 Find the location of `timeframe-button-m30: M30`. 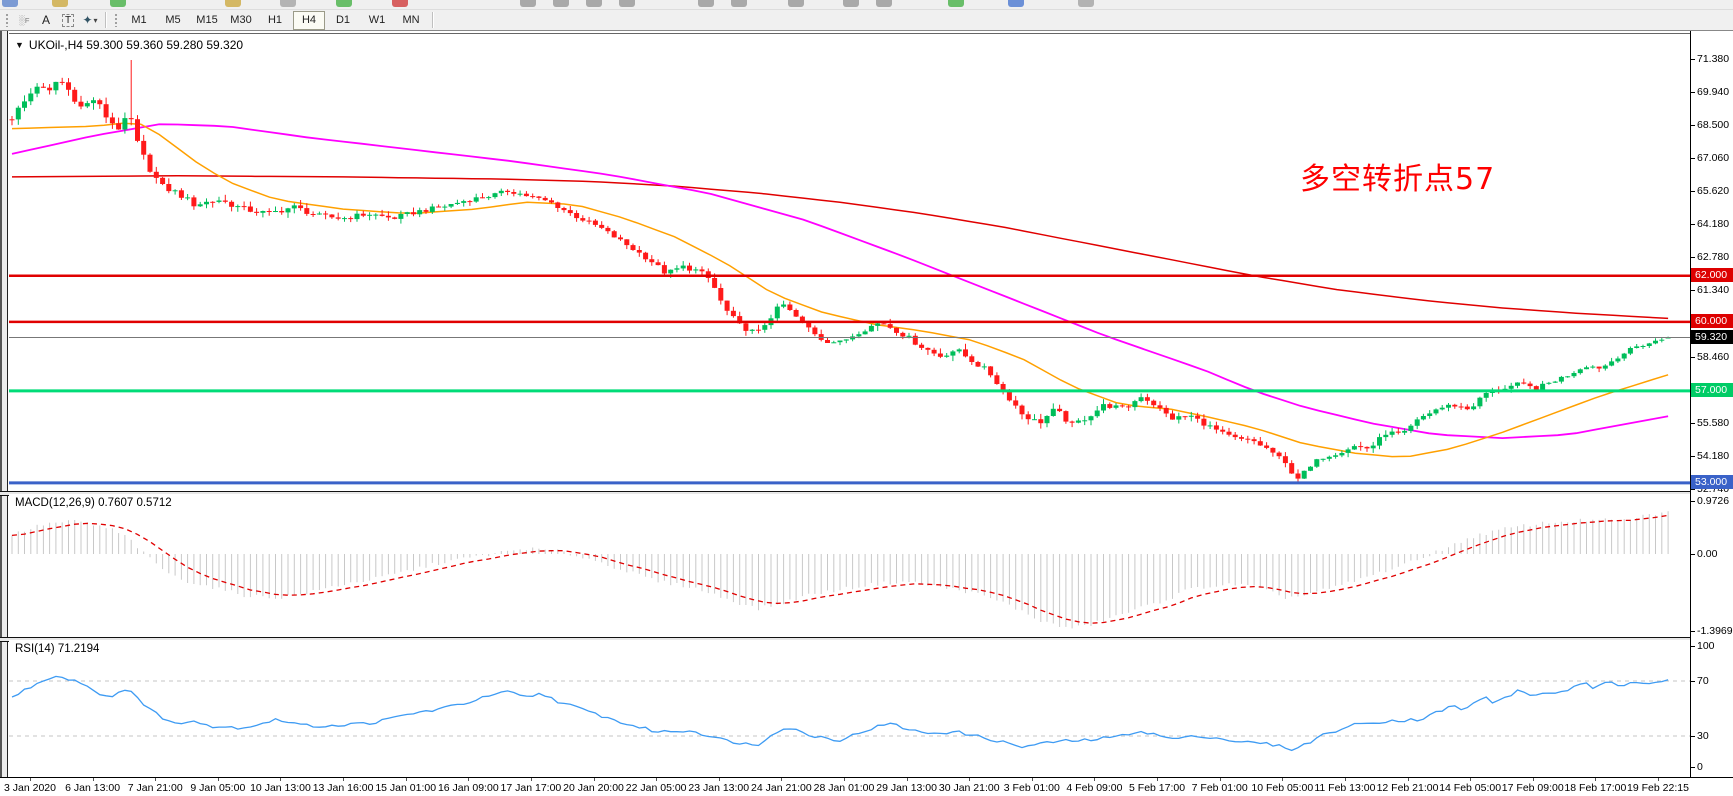

timeframe-button-m30: M30 is located at coordinates (241, 19).